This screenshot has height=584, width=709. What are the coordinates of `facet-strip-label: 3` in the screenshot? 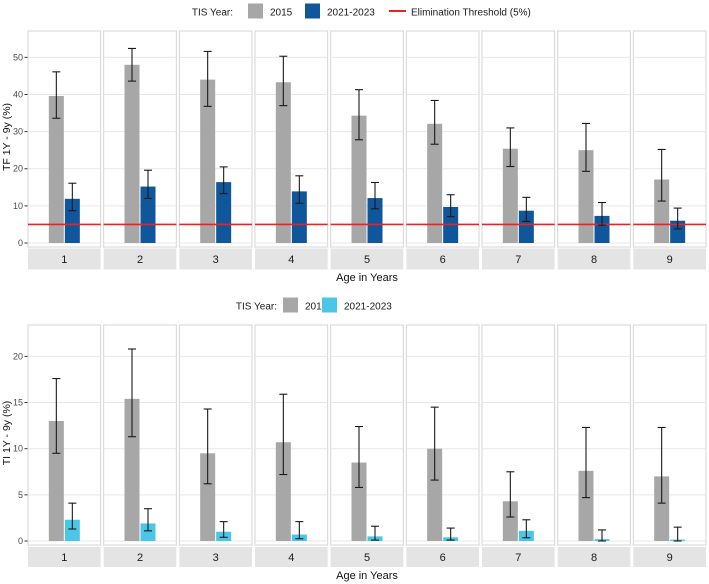 It's located at (216, 558).